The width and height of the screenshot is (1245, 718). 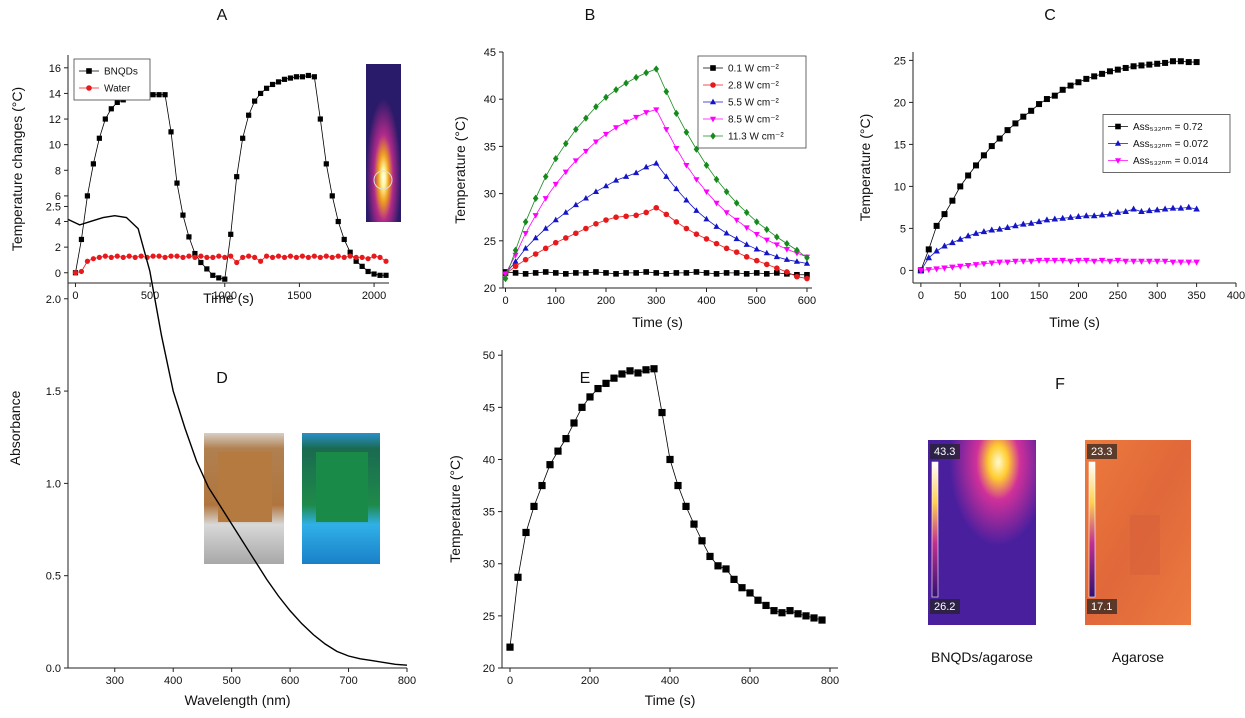 I want to click on y-tick-label: 0.0, so click(x=53, y=669).